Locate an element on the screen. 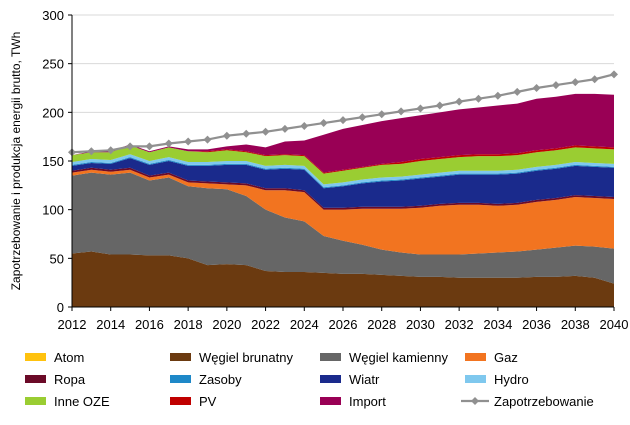 The height and width of the screenshot is (425, 630). legend-label: Inne OZE is located at coordinates (82, 401).